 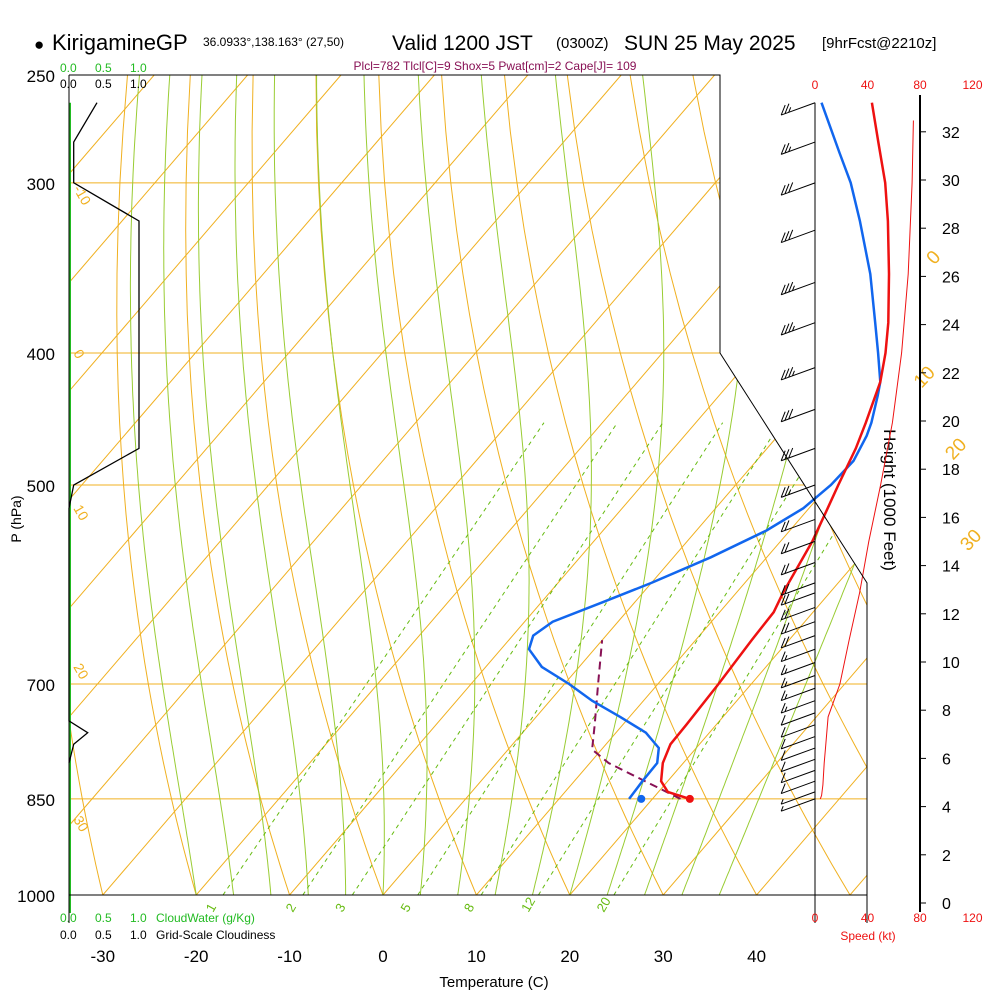 What do you see at coordinates (382, 956) in the screenshot?
I see `temperature-tick-label: 0` at bounding box center [382, 956].